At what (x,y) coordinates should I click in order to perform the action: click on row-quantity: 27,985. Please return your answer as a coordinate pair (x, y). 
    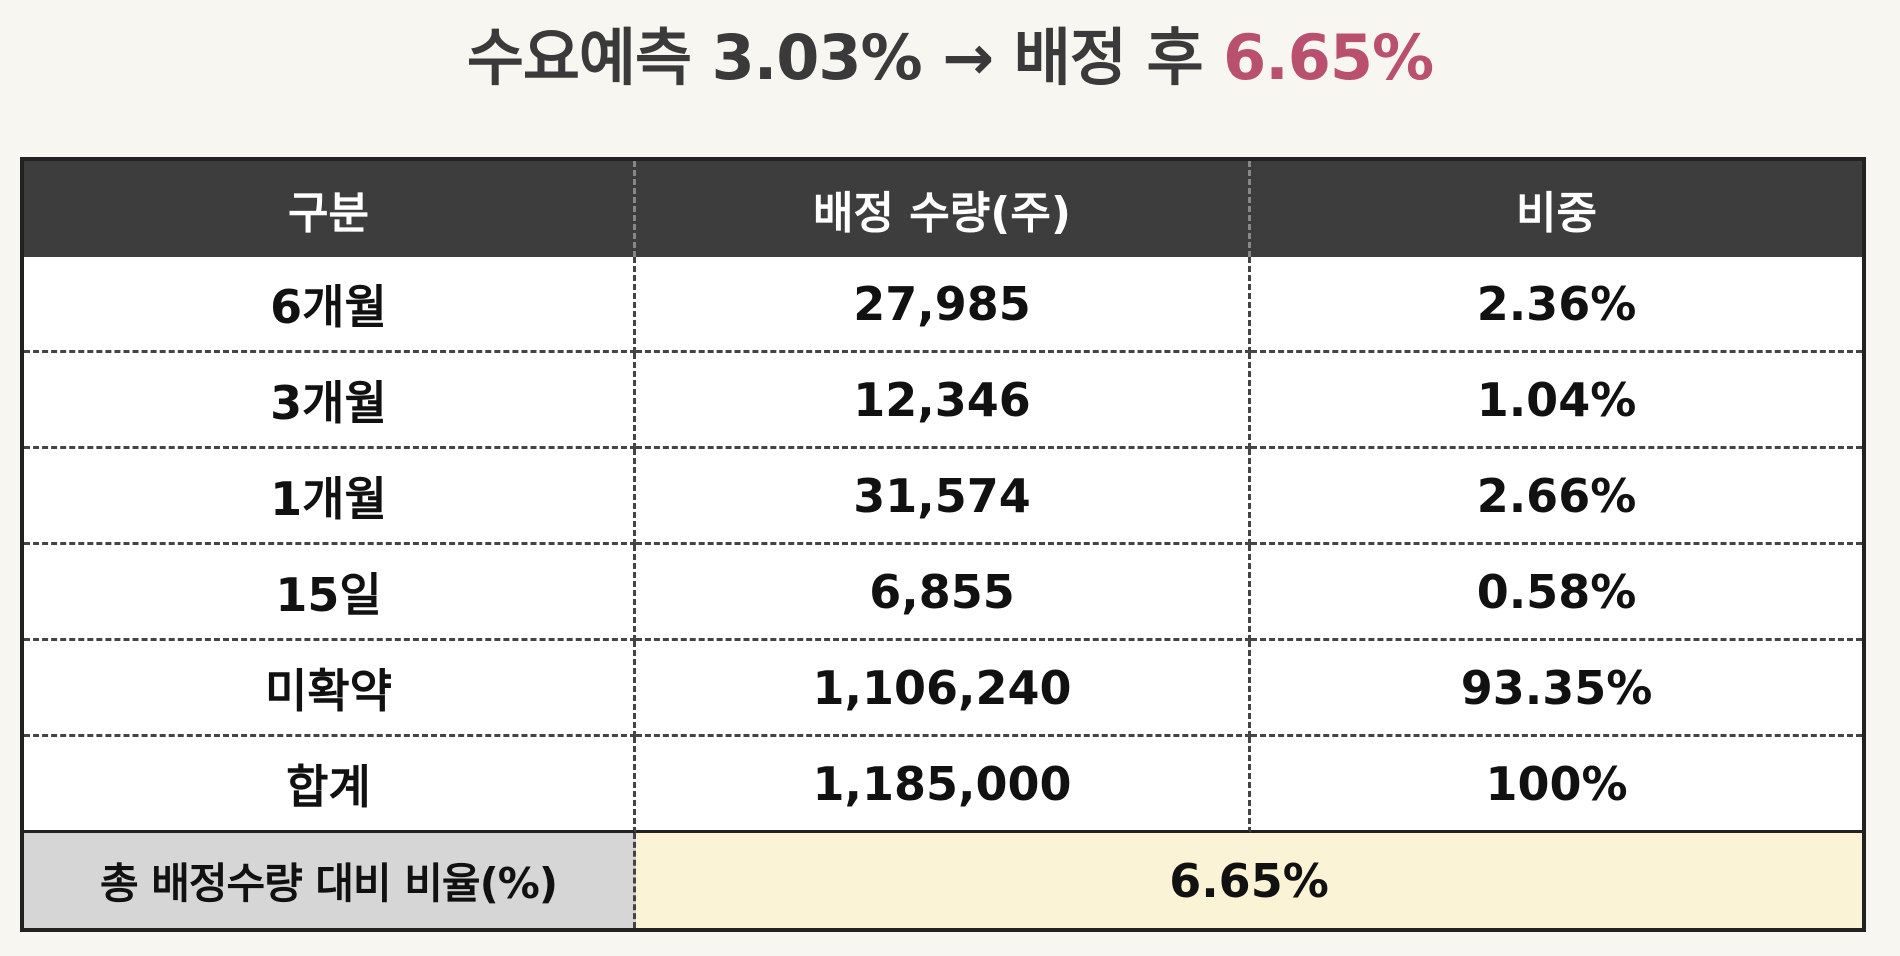
    Looking at the image, I should click on (943, 305).